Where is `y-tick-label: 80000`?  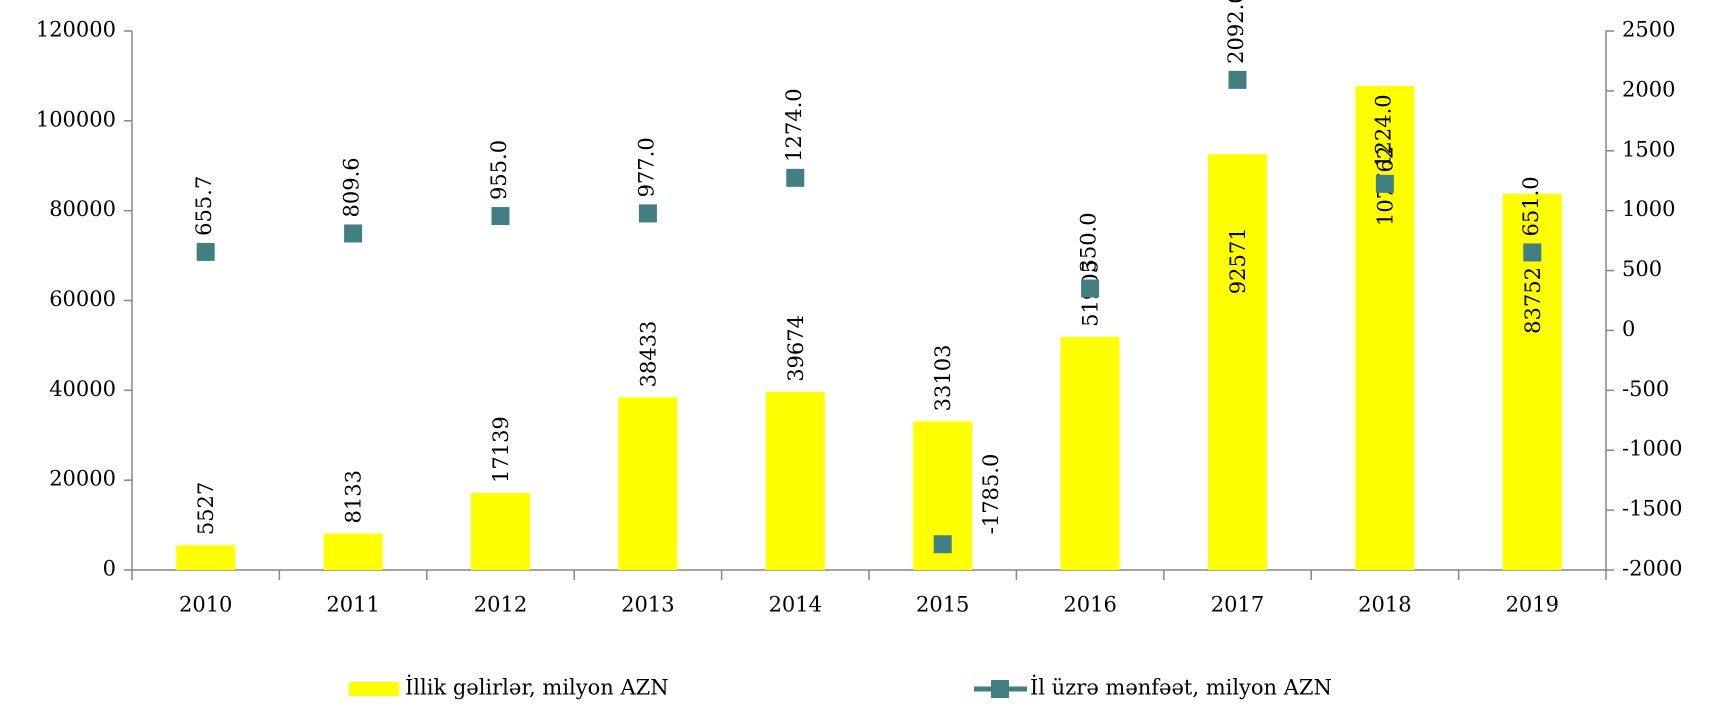
y-tick-label: 80000 is located at coordinates (82, 209).